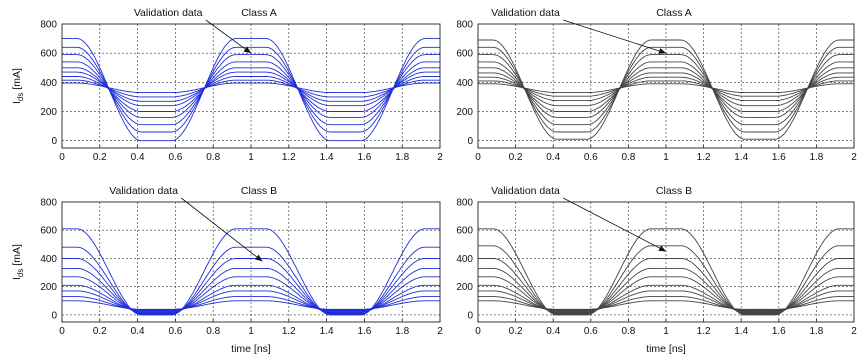 The width and height of the screenshot is (857, 358). What do you see at coordinates (20, 273) in the screenshot?
I see `y-axis-label-sub: ds` at bounding box center [20, 273].